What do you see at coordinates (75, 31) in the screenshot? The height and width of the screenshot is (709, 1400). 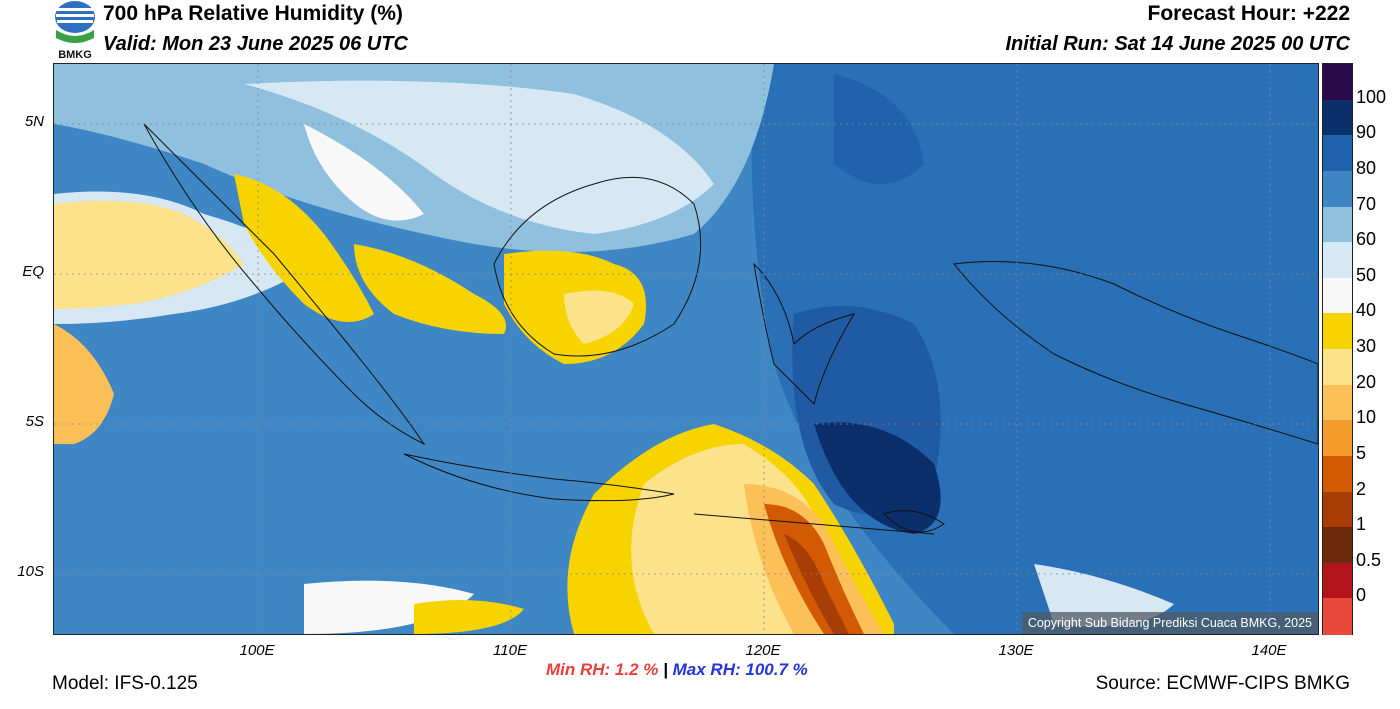 I see `bmkg-logo: BMKG` at bounding box center [75, 31].